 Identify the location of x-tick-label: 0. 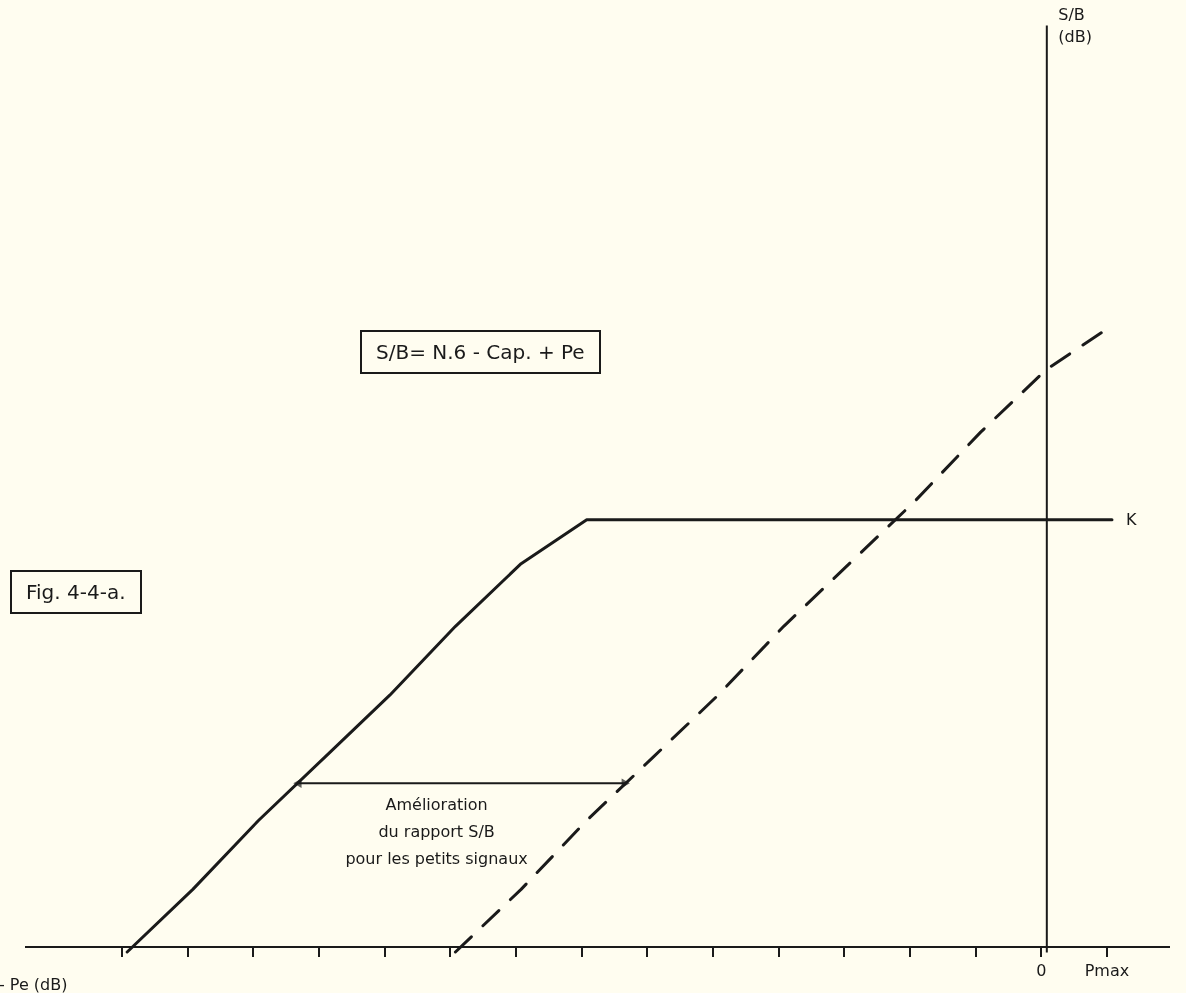
(1041, 970).